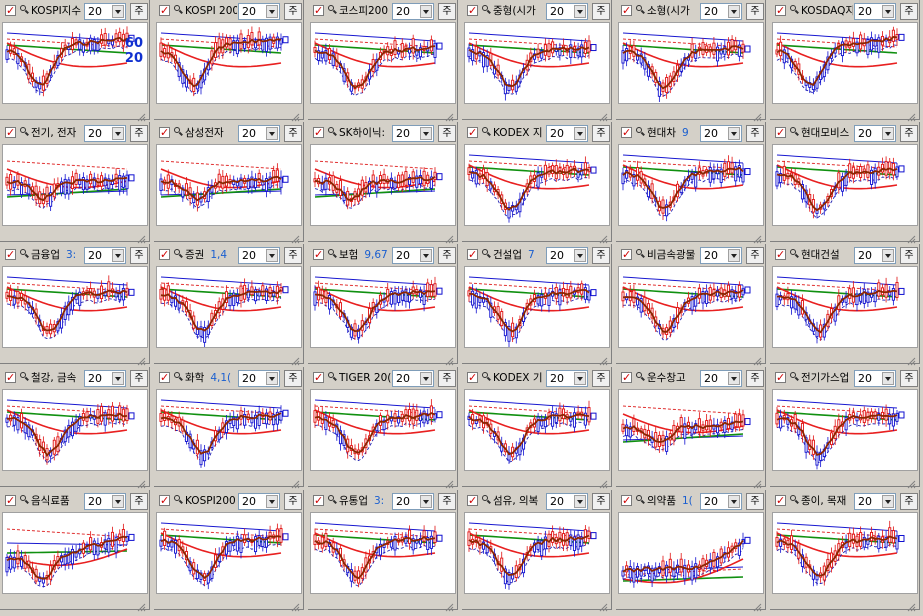 The image size is (923, 616). Describe the element at coordinates (211, 255) in the screenshot. I see `item-name: 증권 1,4` at that location.